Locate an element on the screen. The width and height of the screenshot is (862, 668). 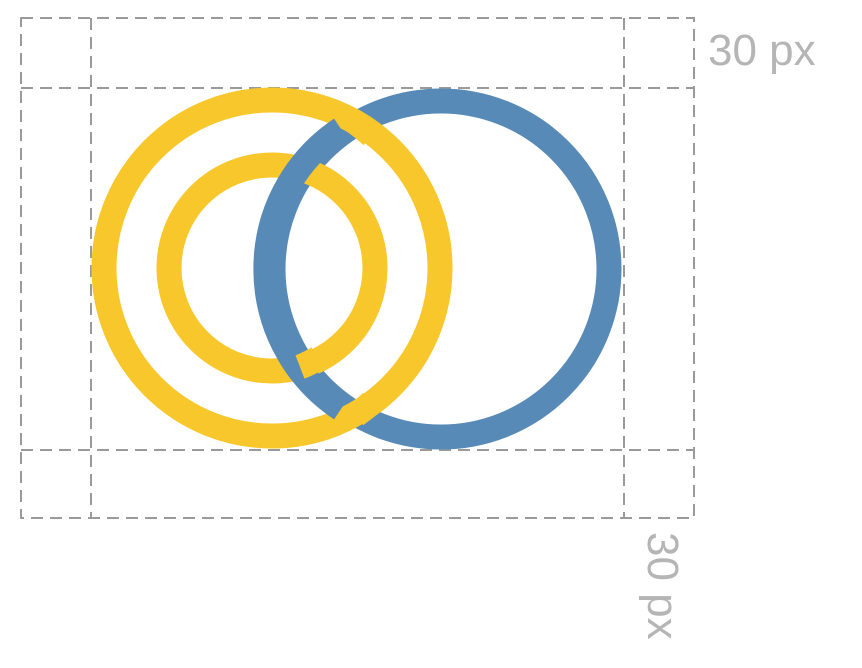
bottom-margin-label: 30 px is located at coordinates (662, 586).